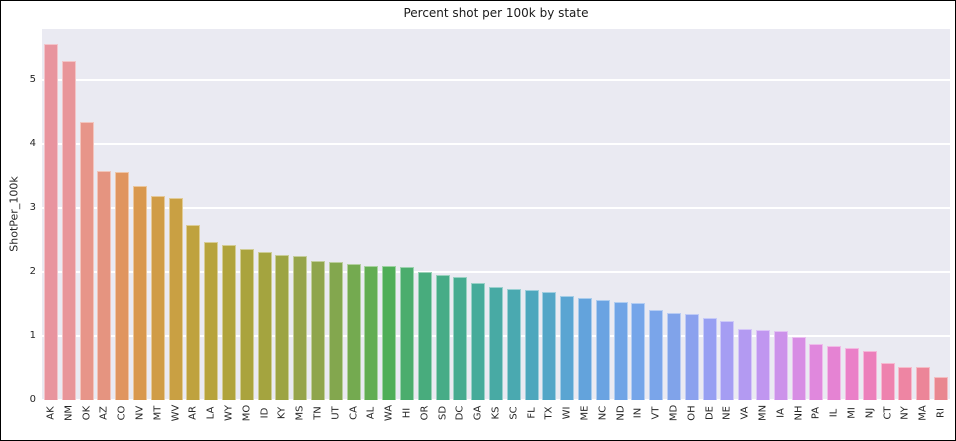  Describe the element at coordinates (406, 333) in the screenshot. I see `bar-HI` at that location.